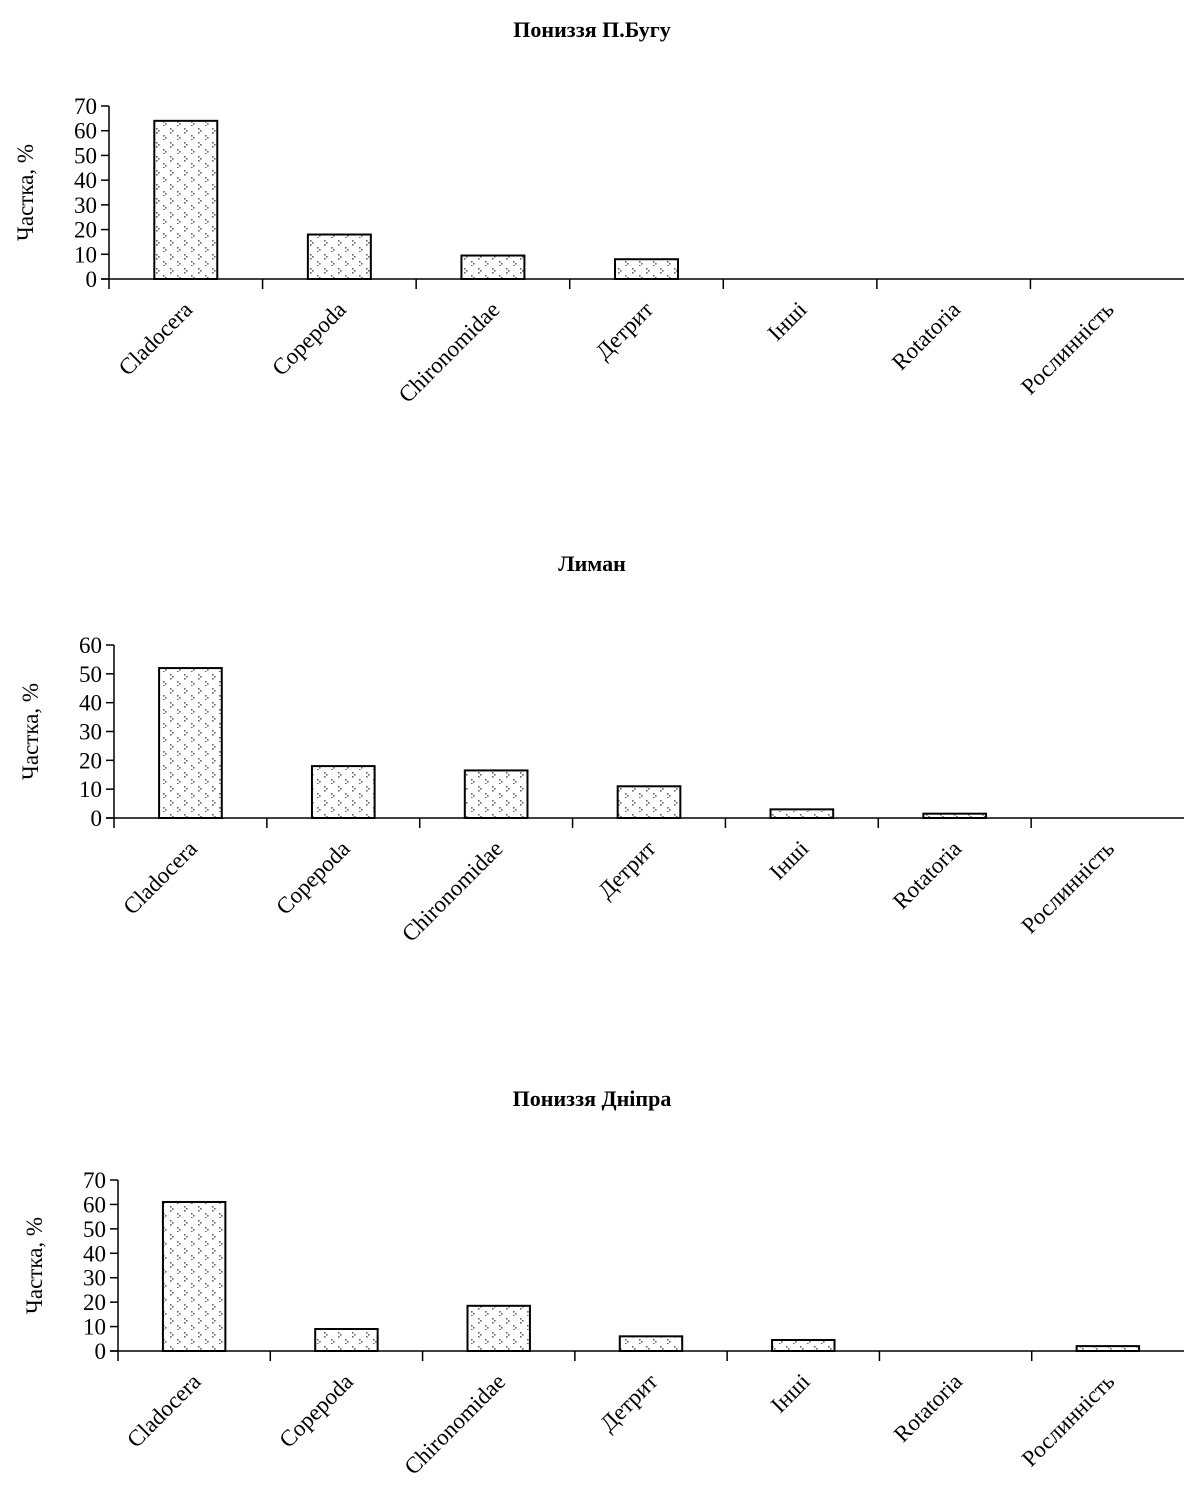  I want to click on chart-title: Лиман, so click(592, 563).